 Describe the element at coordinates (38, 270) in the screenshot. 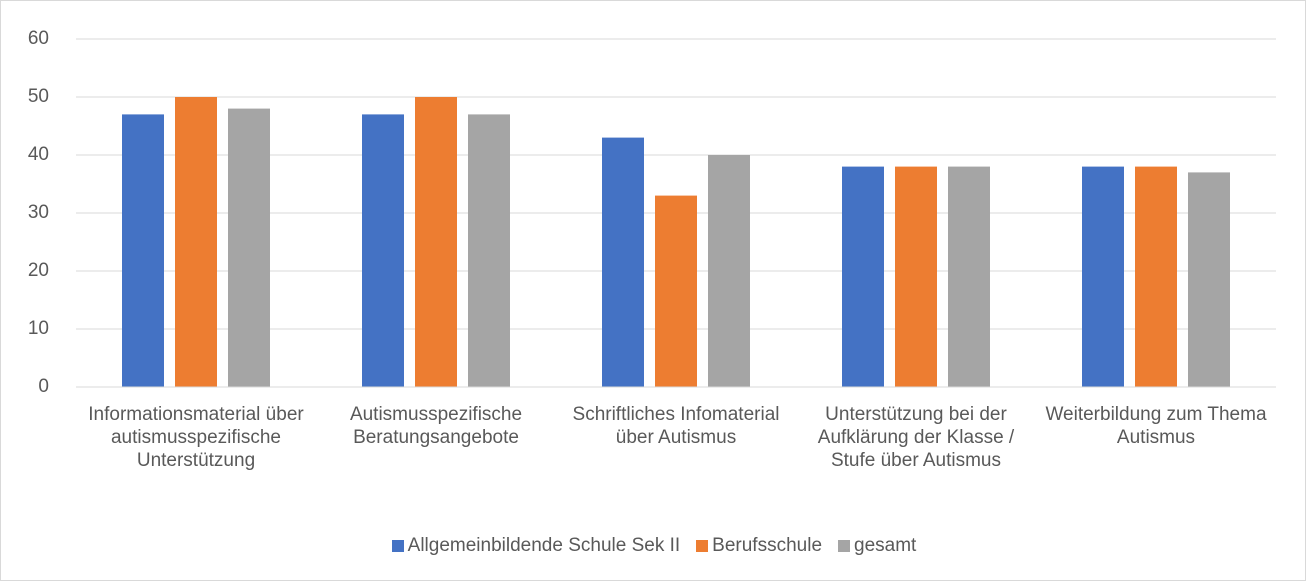

I see `y-tick-label: 20` at that location.